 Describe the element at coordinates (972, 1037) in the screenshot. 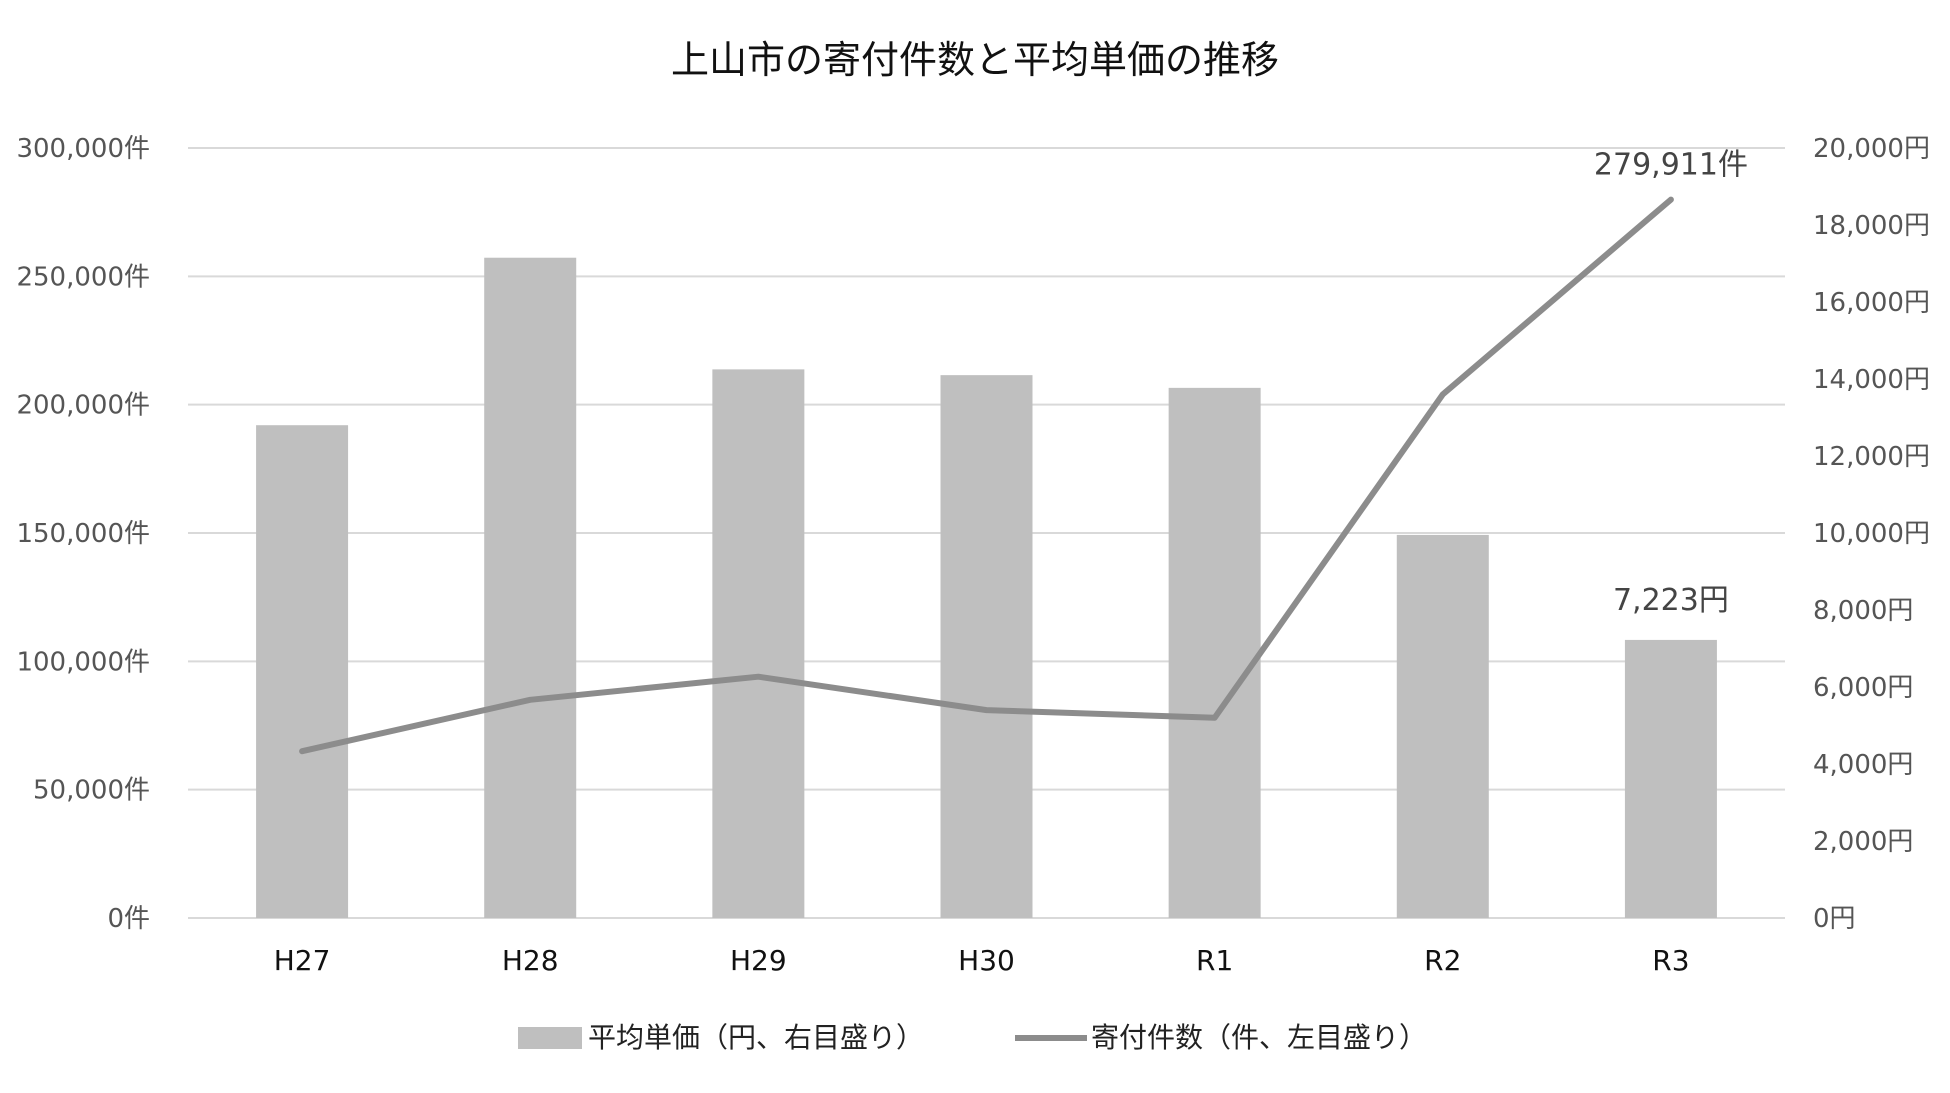

I see `legend: 平均単価（円、右目盛り） 寄付件数（件、左目盛り）` at that location.